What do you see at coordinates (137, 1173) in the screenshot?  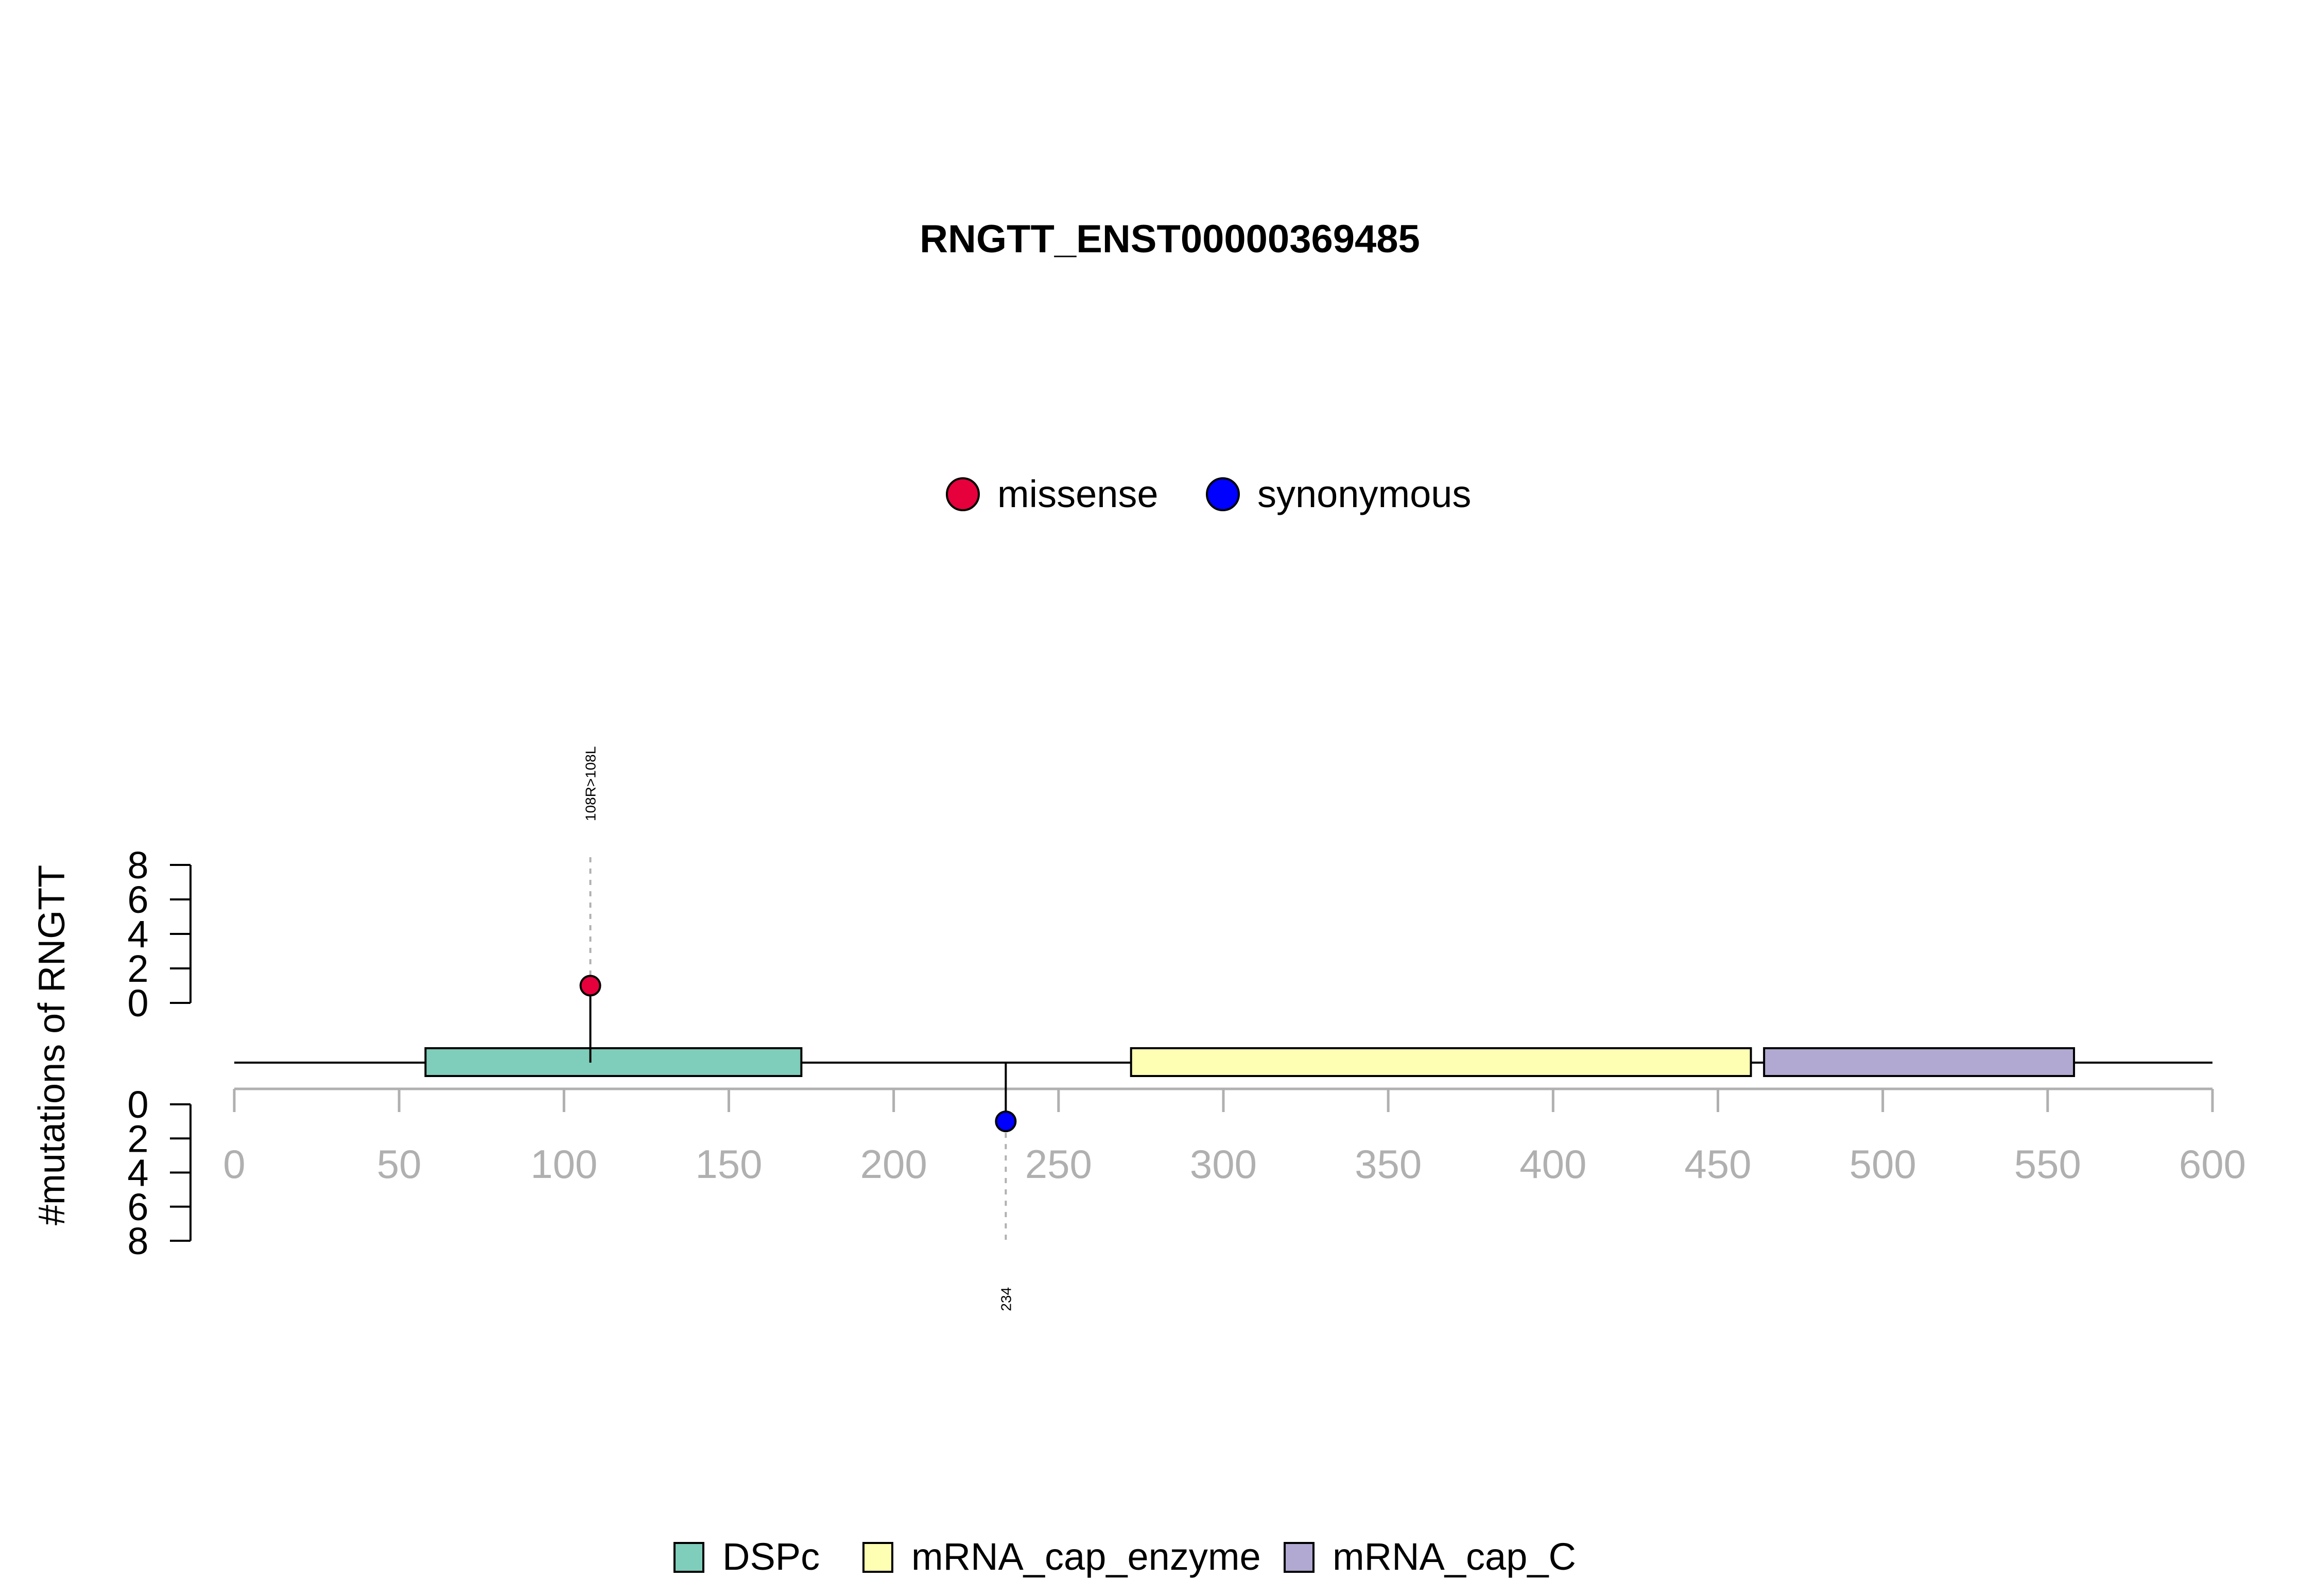 I see `y-axis-bottom-tick-label: 4` at bounding box center [137, 1173].